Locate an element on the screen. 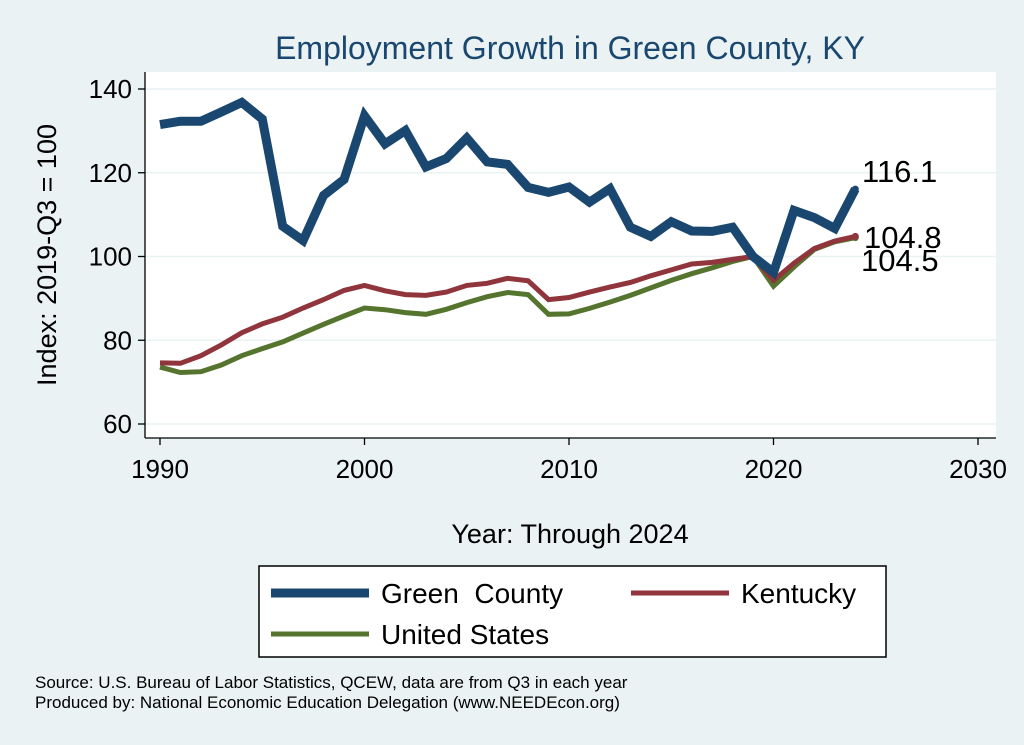 This screenshot has height=745, width=1024. y-tick-label-80: 80 is located at coordinates (117, 340).